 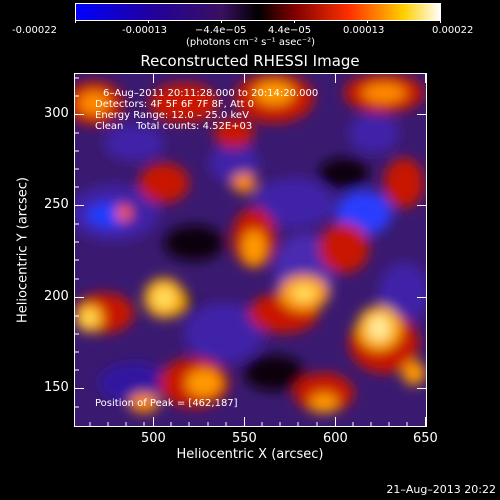 What do you see at coordinates (174, 126) in the screenshot?
I see `clean-total-counts-info: Clean Total counts: 4.52E+03` at bounding box center [174, 126].